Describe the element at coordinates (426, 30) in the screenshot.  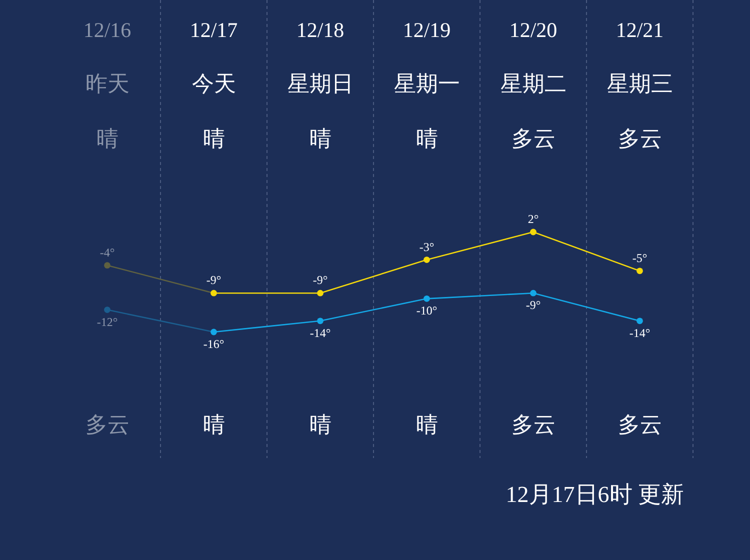
I see `x-tick-label: 12/19` at that location.